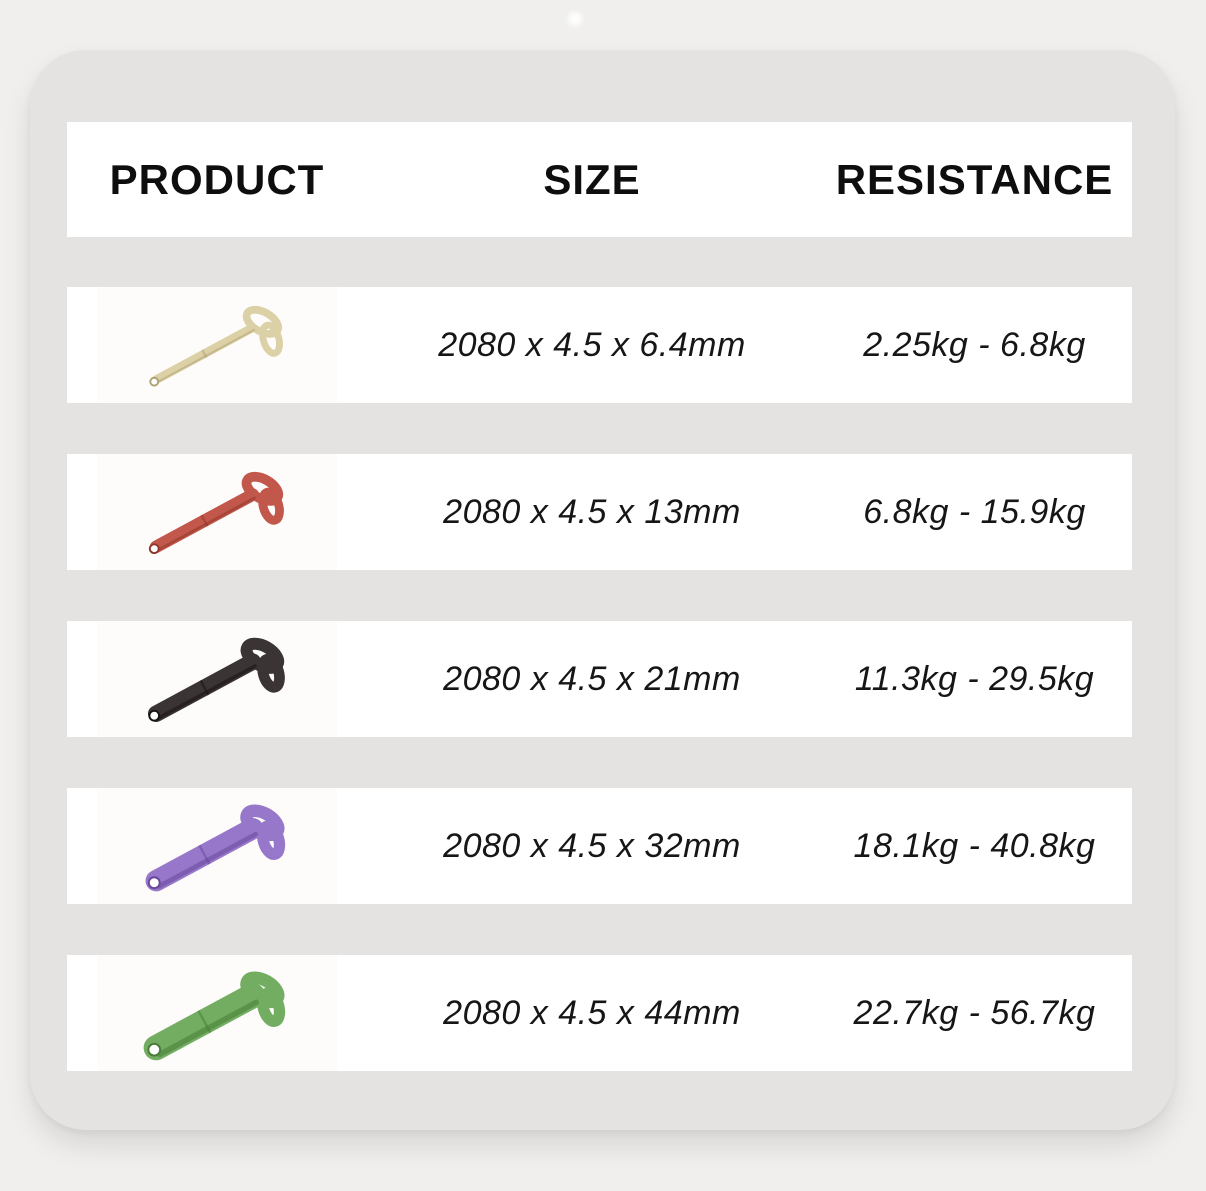 This screenshot has width=1206, height=1191. I want to click on table-header-row: PRODUCT SIZE RESISTANCE, so click(599, 179).